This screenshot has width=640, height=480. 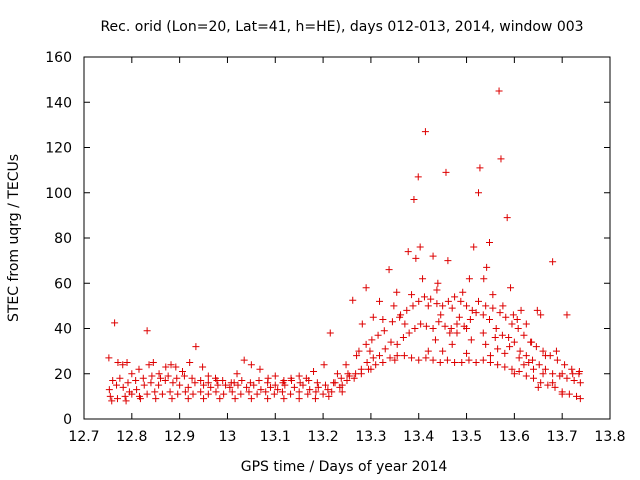 I want to click on x-axis-label: GPS time / Days of year 2014, so click(x=344, y=467).